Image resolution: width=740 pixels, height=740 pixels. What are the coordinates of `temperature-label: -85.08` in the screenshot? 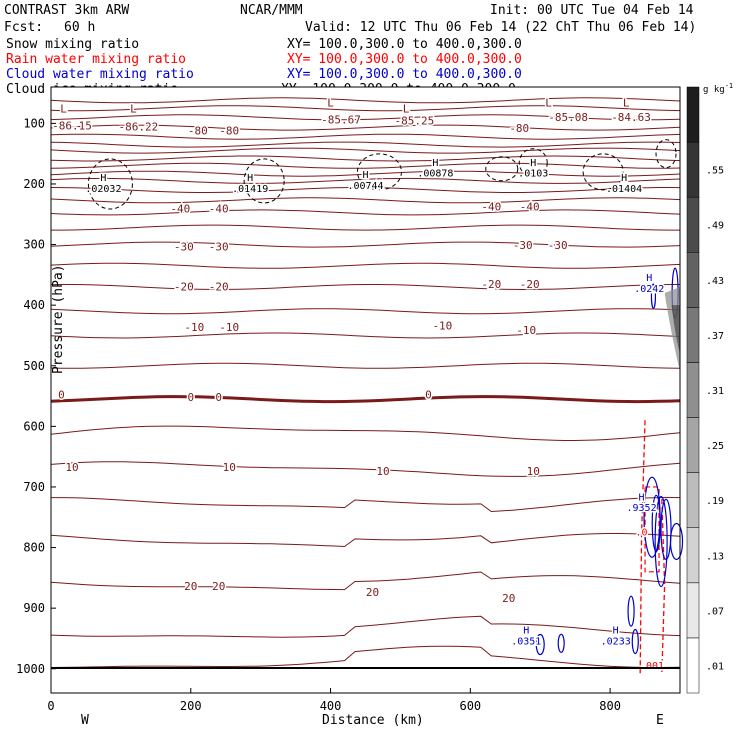 It's located at (568, 117).